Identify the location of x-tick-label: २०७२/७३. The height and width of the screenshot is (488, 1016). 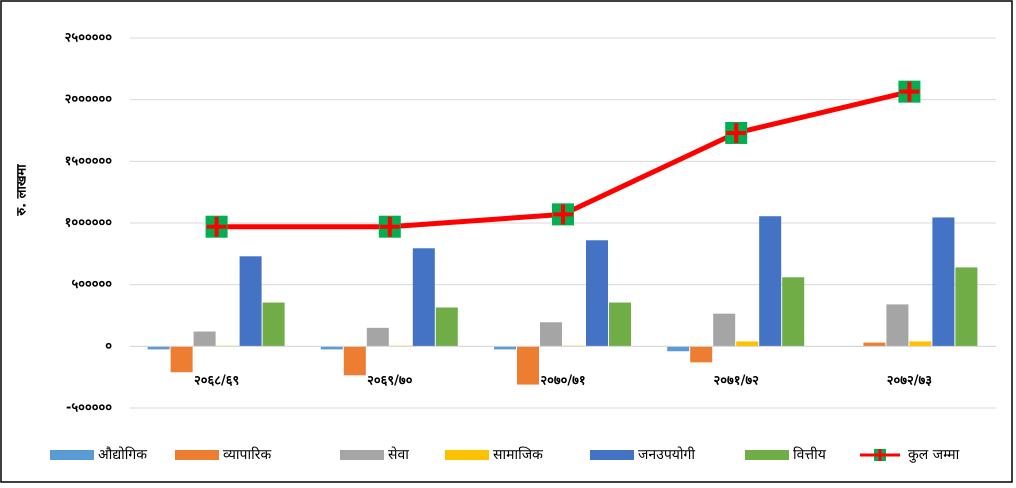
(910, 381).